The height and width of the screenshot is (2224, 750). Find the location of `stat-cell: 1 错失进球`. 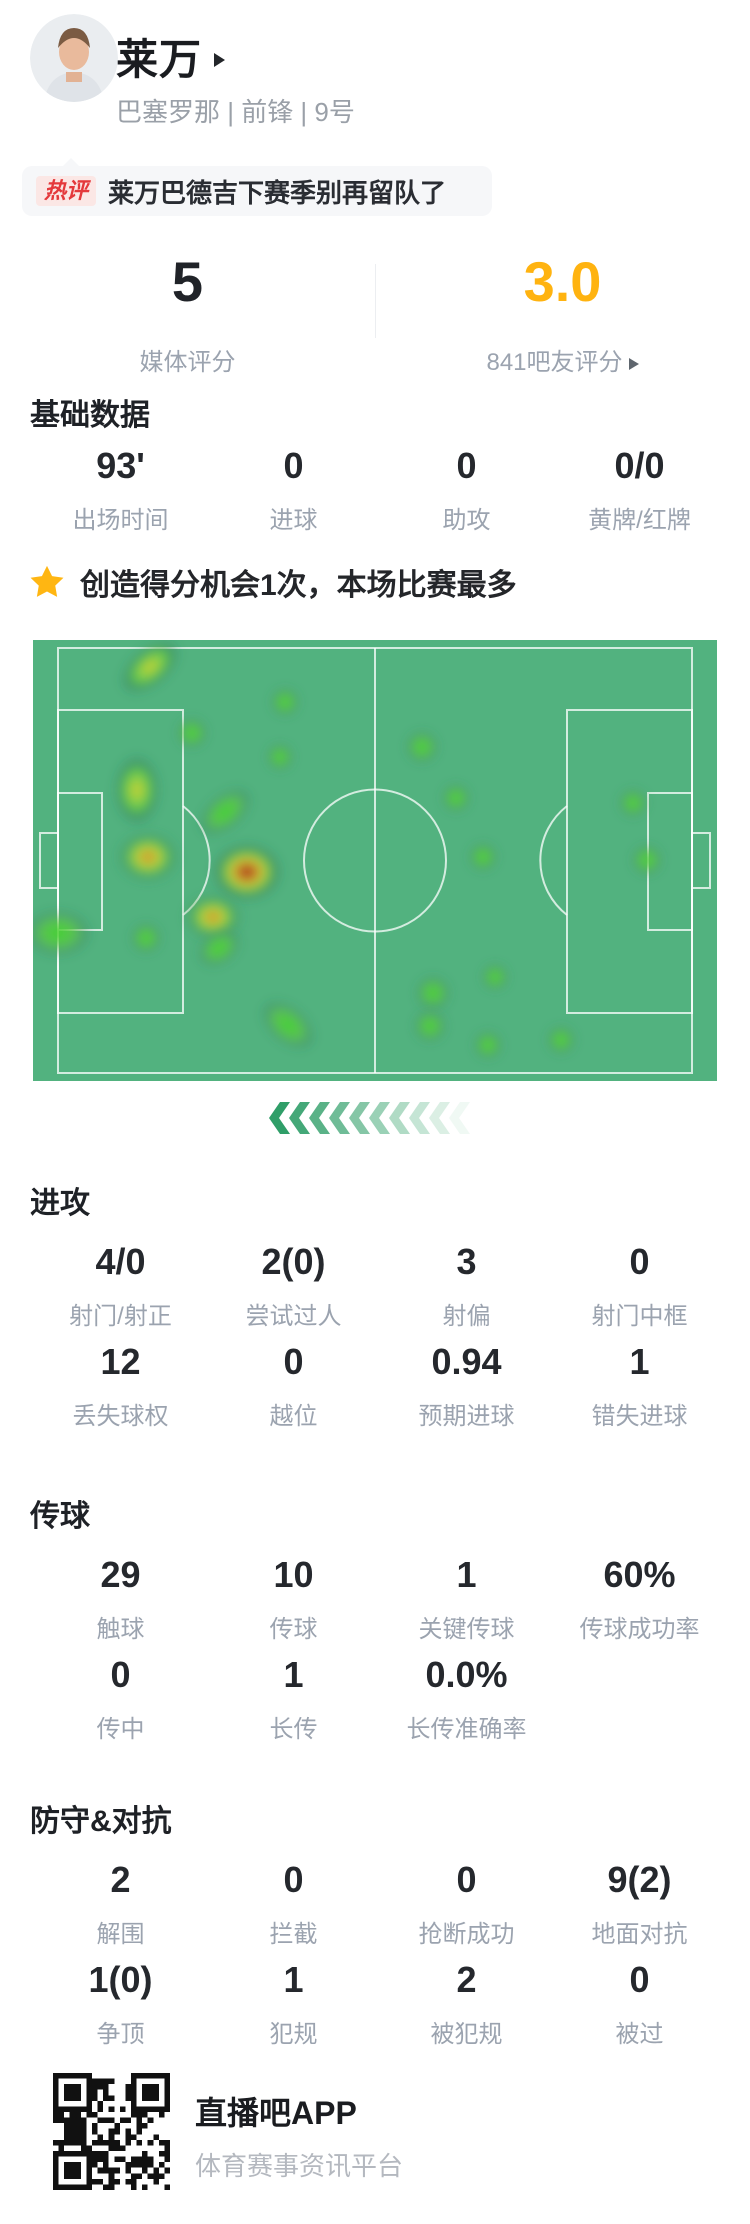

stat-cell: 1 错失进球 is located at coordinates (639, 1387).